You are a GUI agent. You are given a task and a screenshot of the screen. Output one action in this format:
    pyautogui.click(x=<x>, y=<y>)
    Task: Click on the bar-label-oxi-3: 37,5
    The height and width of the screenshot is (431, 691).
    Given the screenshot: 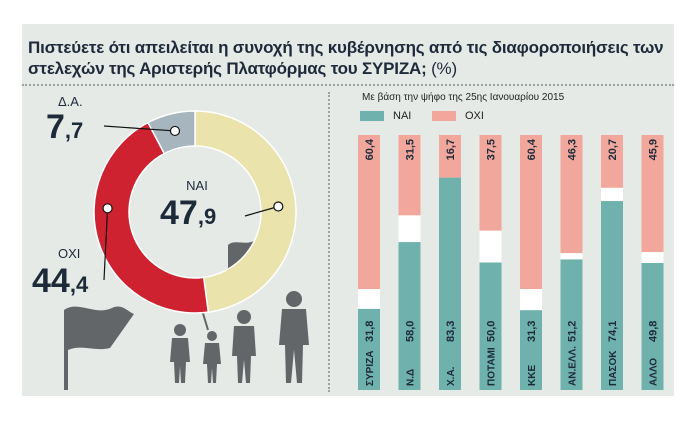 What is the action you would take?
    pyautogui.click(x=492, y=149)
    